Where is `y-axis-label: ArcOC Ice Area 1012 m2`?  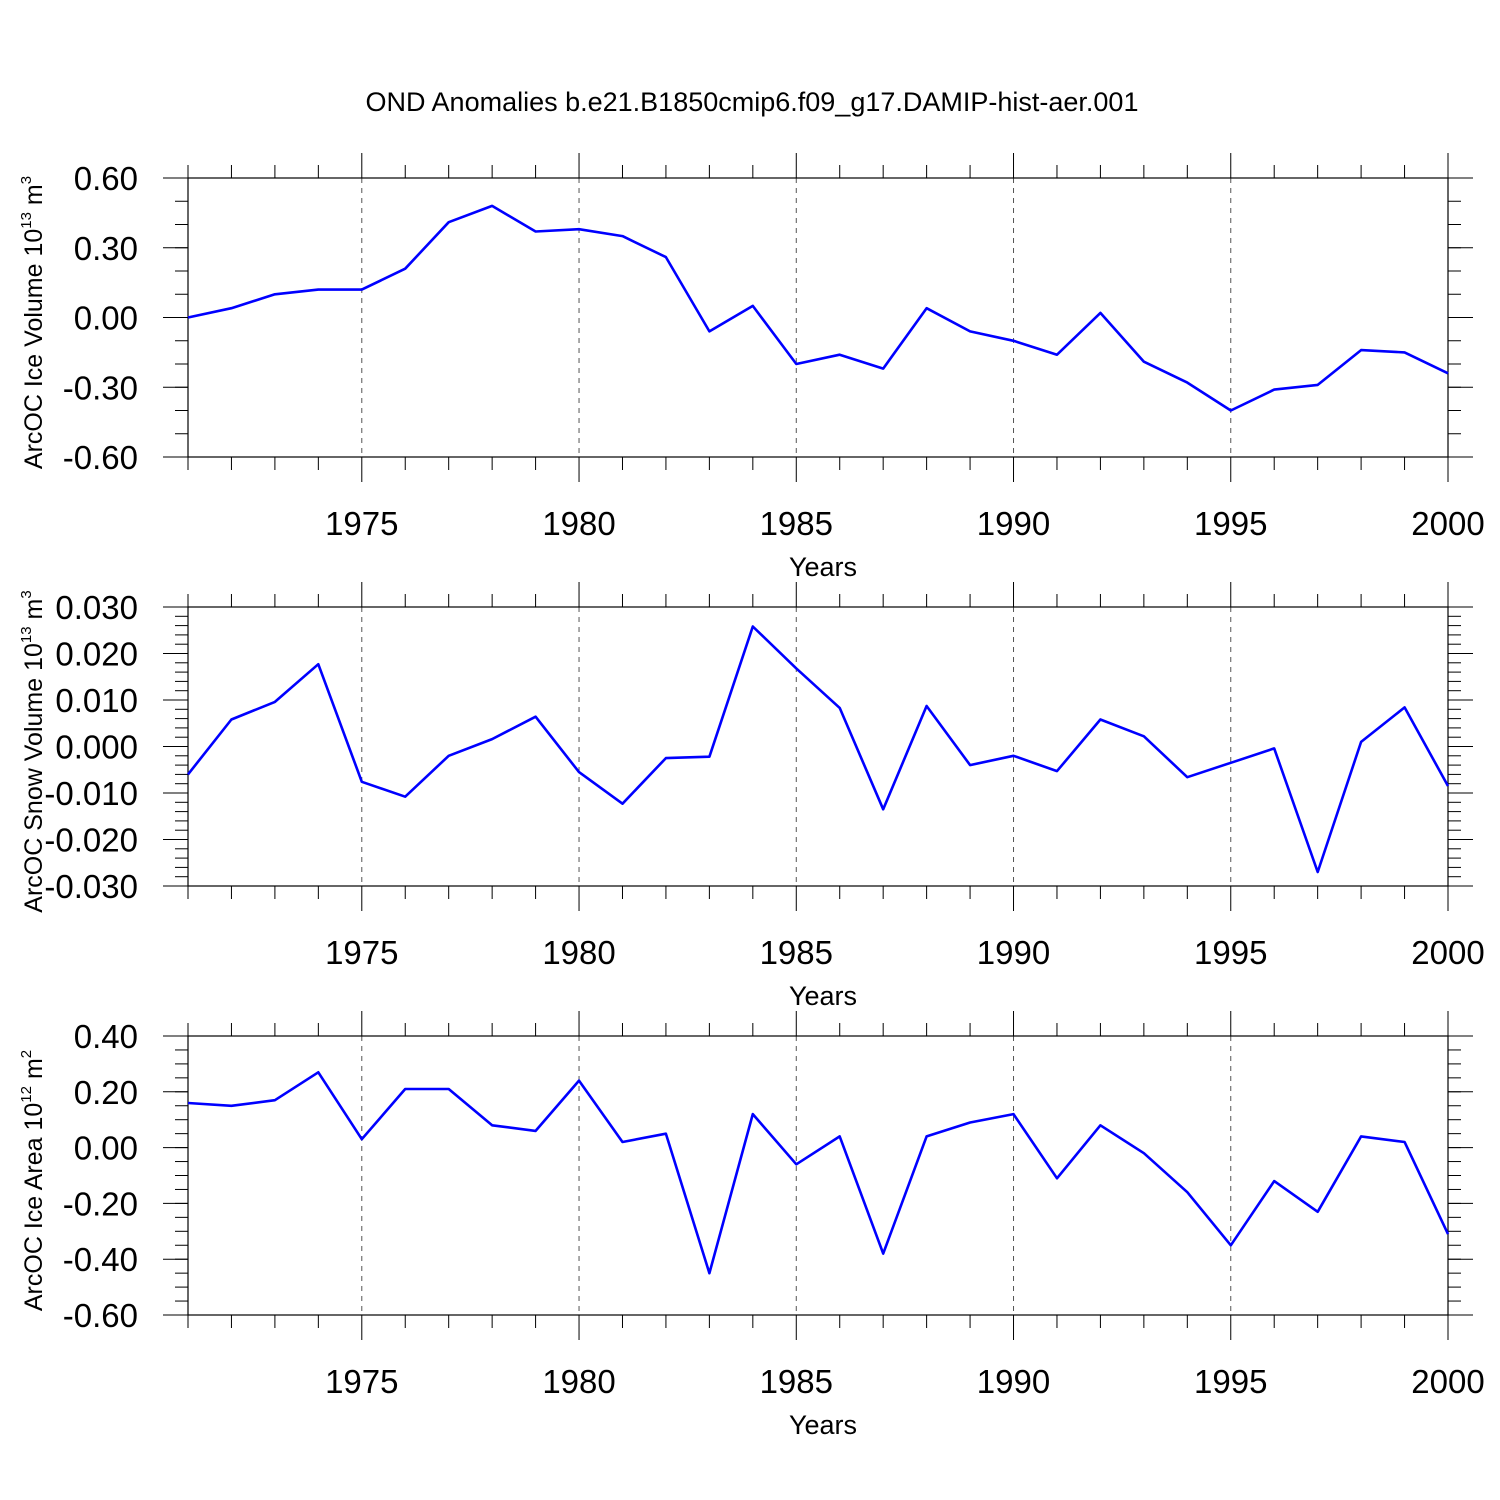 y-axis-label: ArcOC Ice Area 1012 m2 is located at coordinates (33, 1180).